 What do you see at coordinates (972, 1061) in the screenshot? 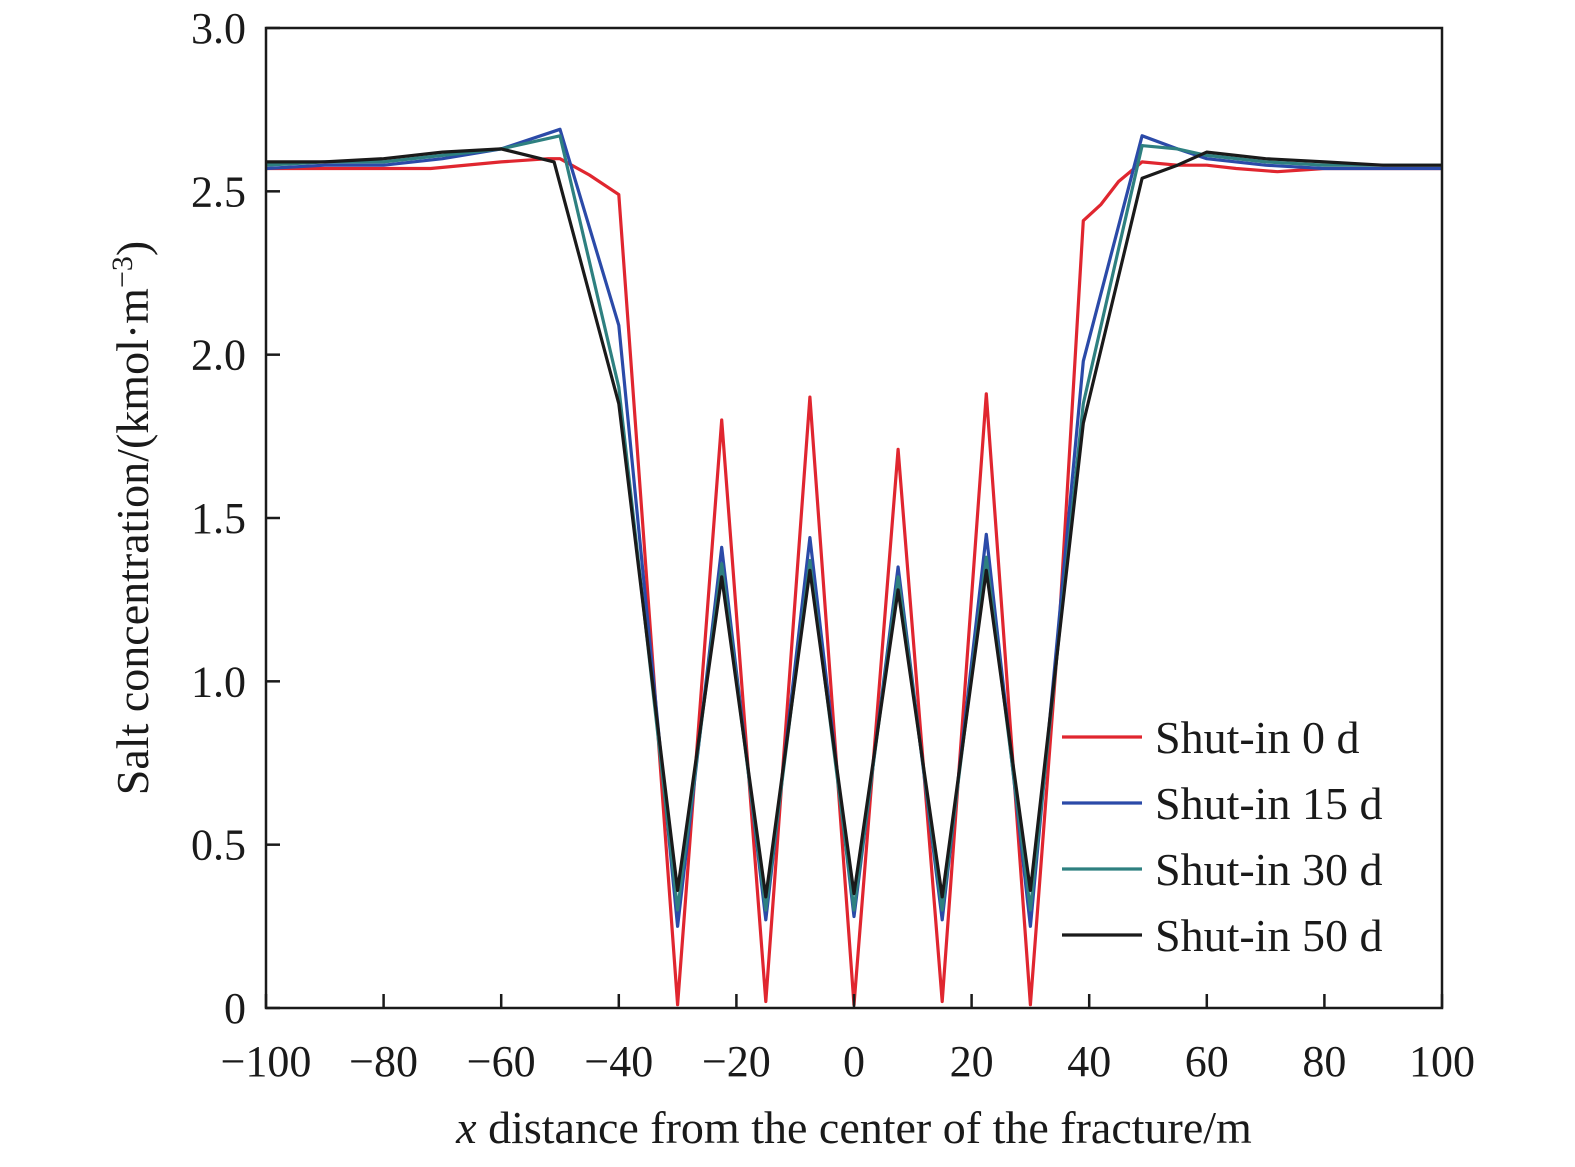
I see `x-tick-label: 20` at bounding box center [972, 1061].